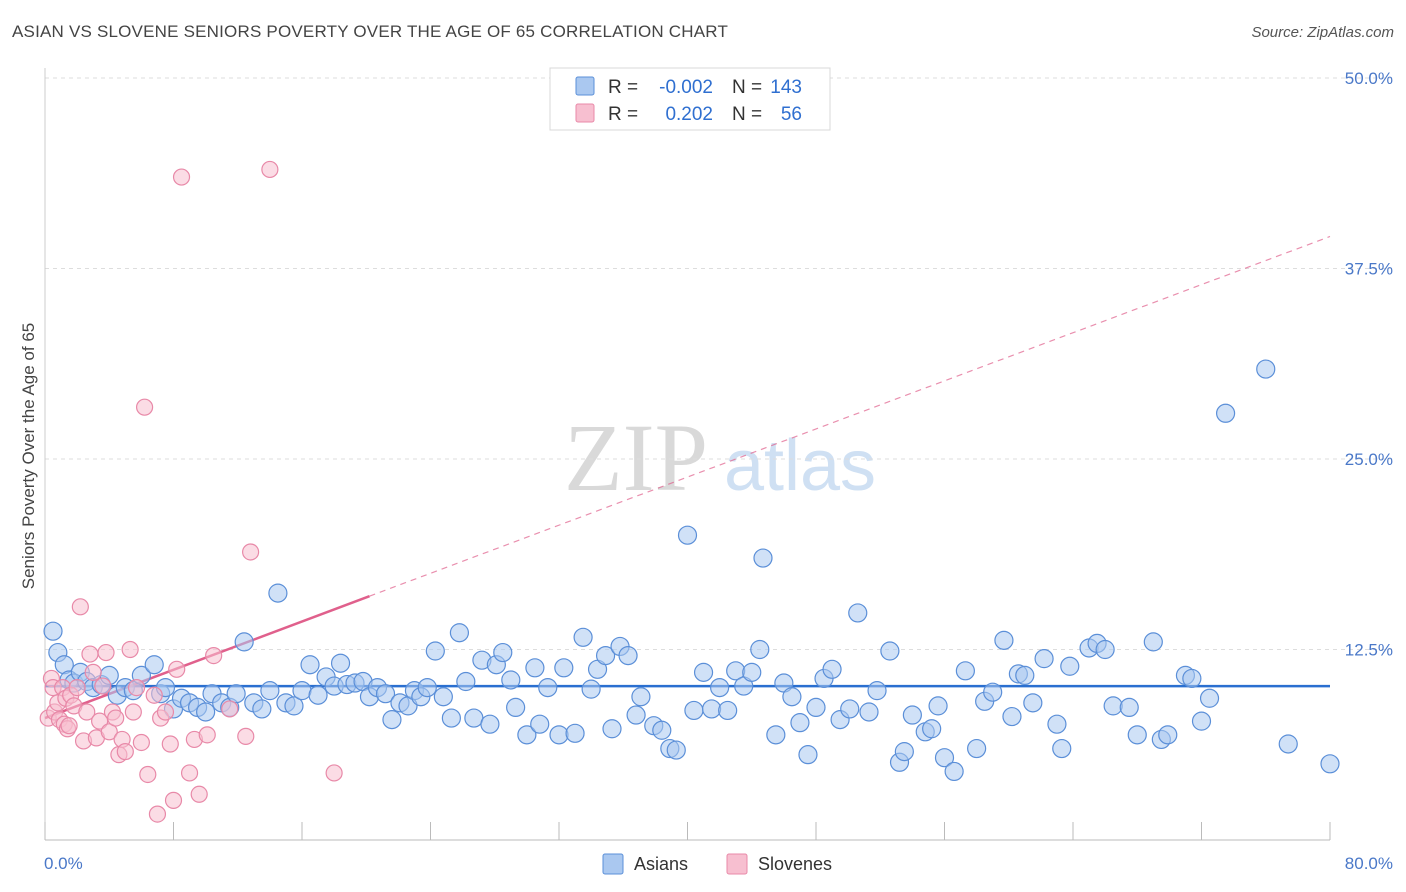 This screenshot has height=892, width=1406. What do you see at coordinates (28, 456) in the screenshot?
I see `y-axis-label: Seniors Poverty Over the Age of 65` at bounding box center [28, 456].